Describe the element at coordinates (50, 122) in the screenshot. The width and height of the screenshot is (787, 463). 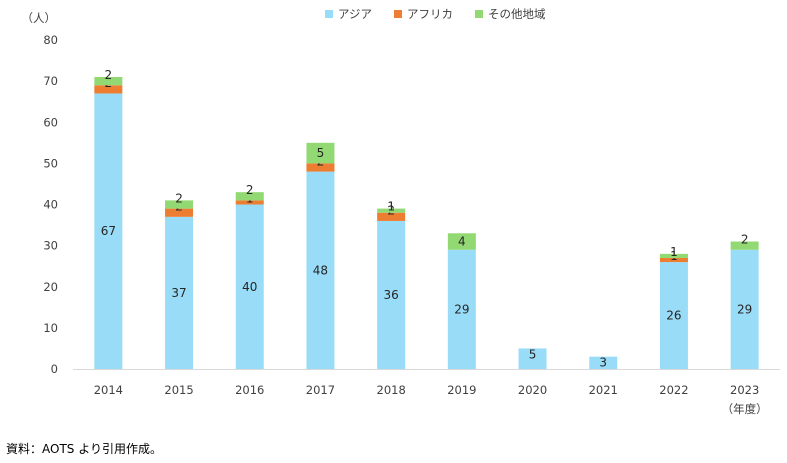
I see `y-tick-label: 60` at that location.